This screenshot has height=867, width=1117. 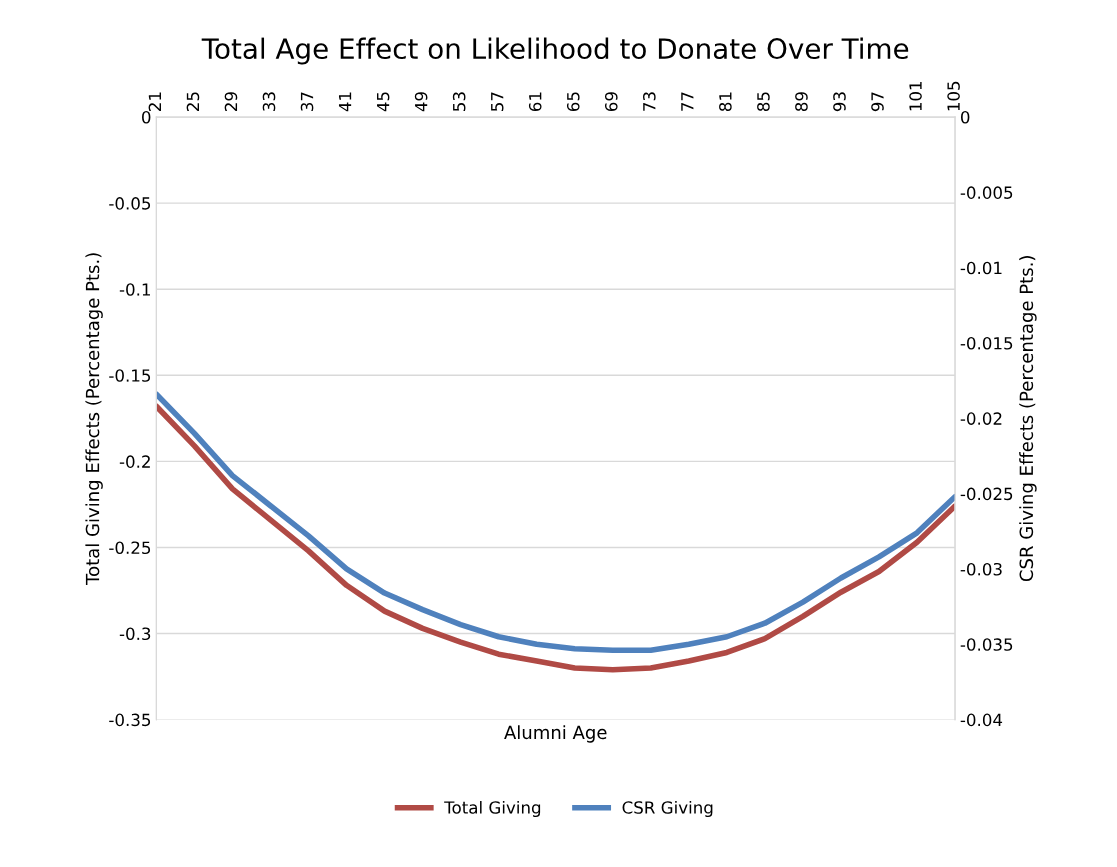 What do you see at coordinates (981, 720) in the screenshot?
I see `y2-tick-label: -0.04` at bounding box center [981, 720].